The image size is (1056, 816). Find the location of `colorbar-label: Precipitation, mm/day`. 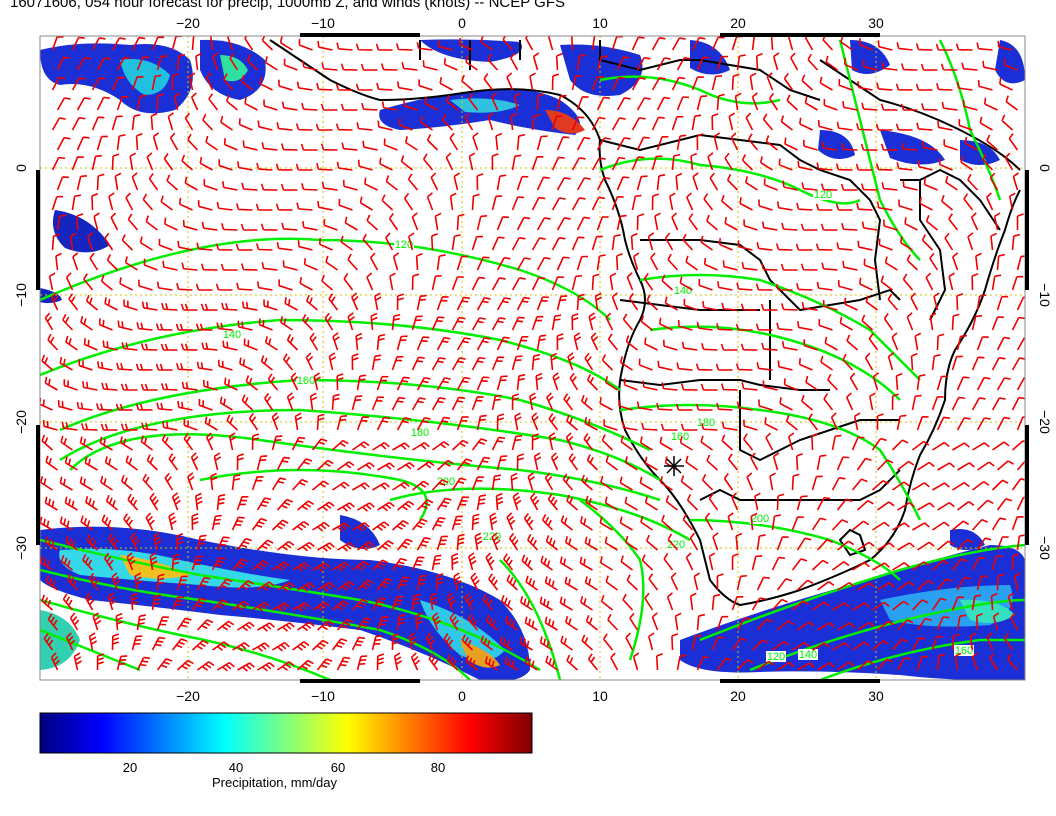

colorbar-label: Precipitation, mm/day is located at coordinates (274, 782).